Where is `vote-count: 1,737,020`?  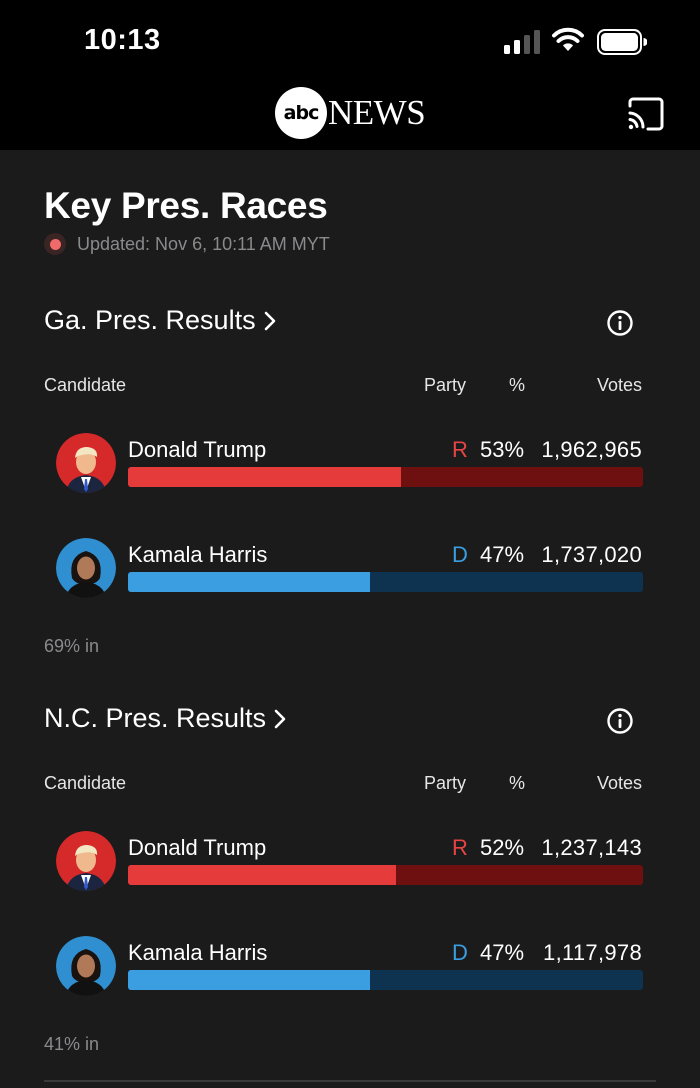
vote-count: 1,737,020 is located at coordinates (591, 554).